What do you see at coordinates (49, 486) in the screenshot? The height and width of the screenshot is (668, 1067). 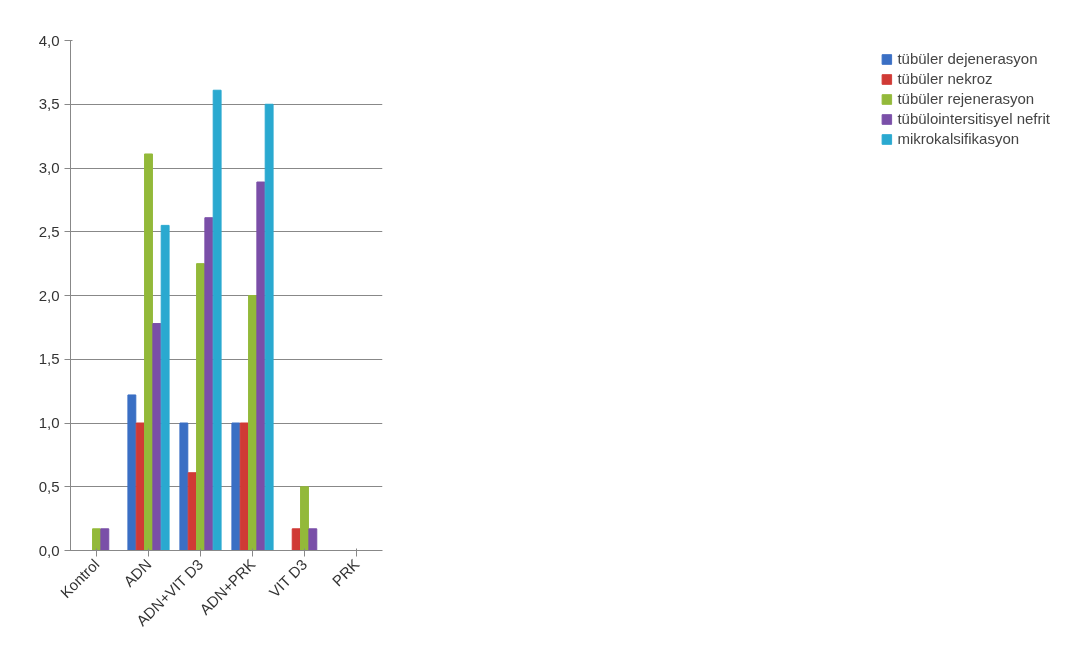 I see `y-tick-label: 0,5` at bounding box center [49, 486].